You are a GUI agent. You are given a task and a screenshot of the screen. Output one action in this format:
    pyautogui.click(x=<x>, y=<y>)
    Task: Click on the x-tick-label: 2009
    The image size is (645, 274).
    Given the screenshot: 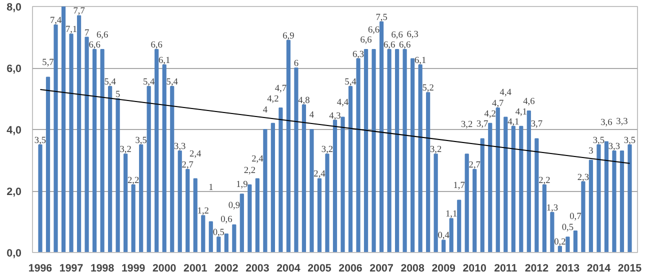 What is the action you would take?
    pyautogui.click(x=444, y=268)
    